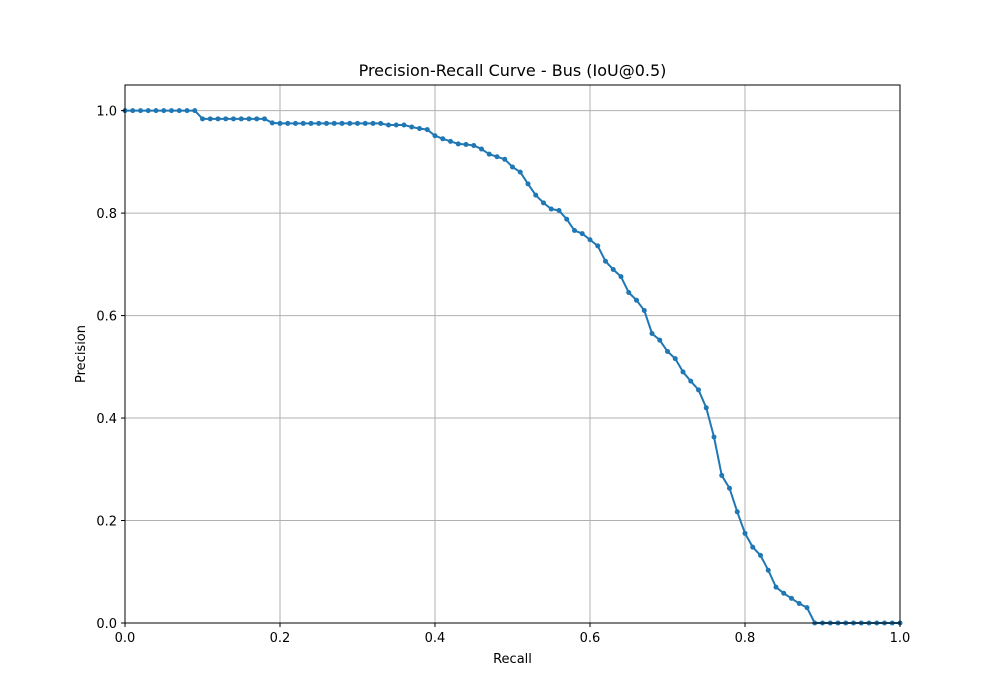  I want to click on y-axis-label: Precision, so click(81, 354).